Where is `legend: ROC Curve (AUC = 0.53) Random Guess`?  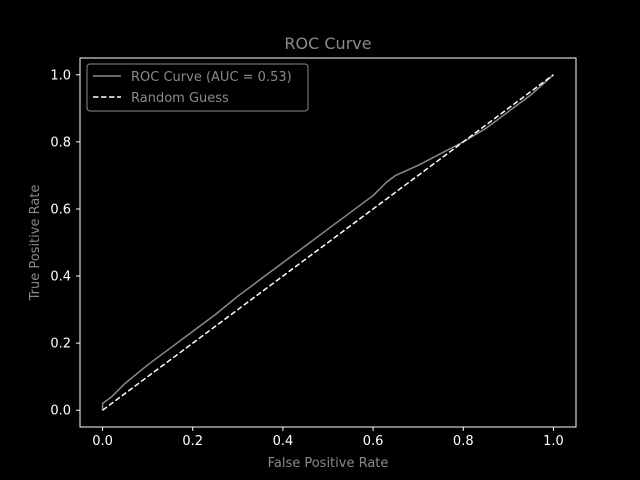
legend: ROC Curve (AUC = 0.53) Random Guess is located at coordinates (197, 87).